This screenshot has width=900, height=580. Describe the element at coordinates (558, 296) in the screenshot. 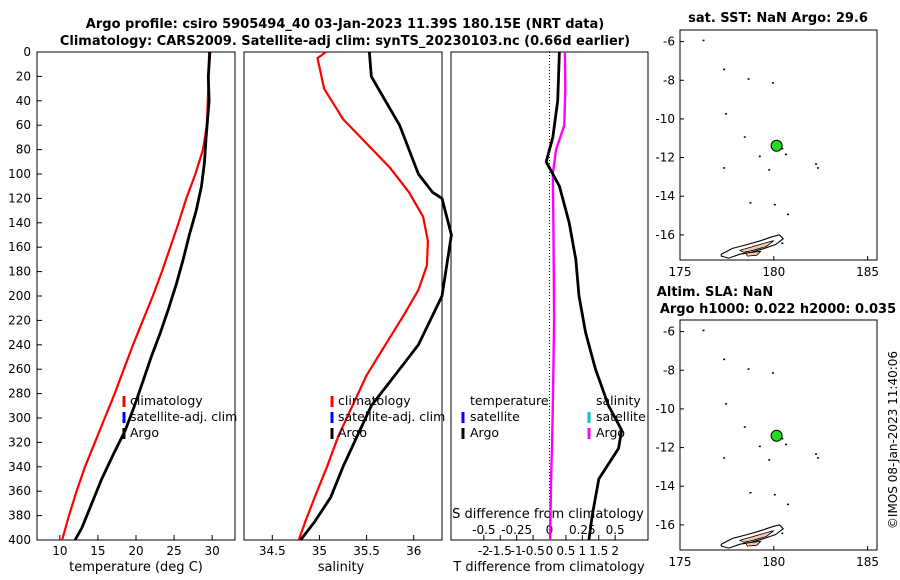

I see `salinity-difference-line` at that location.